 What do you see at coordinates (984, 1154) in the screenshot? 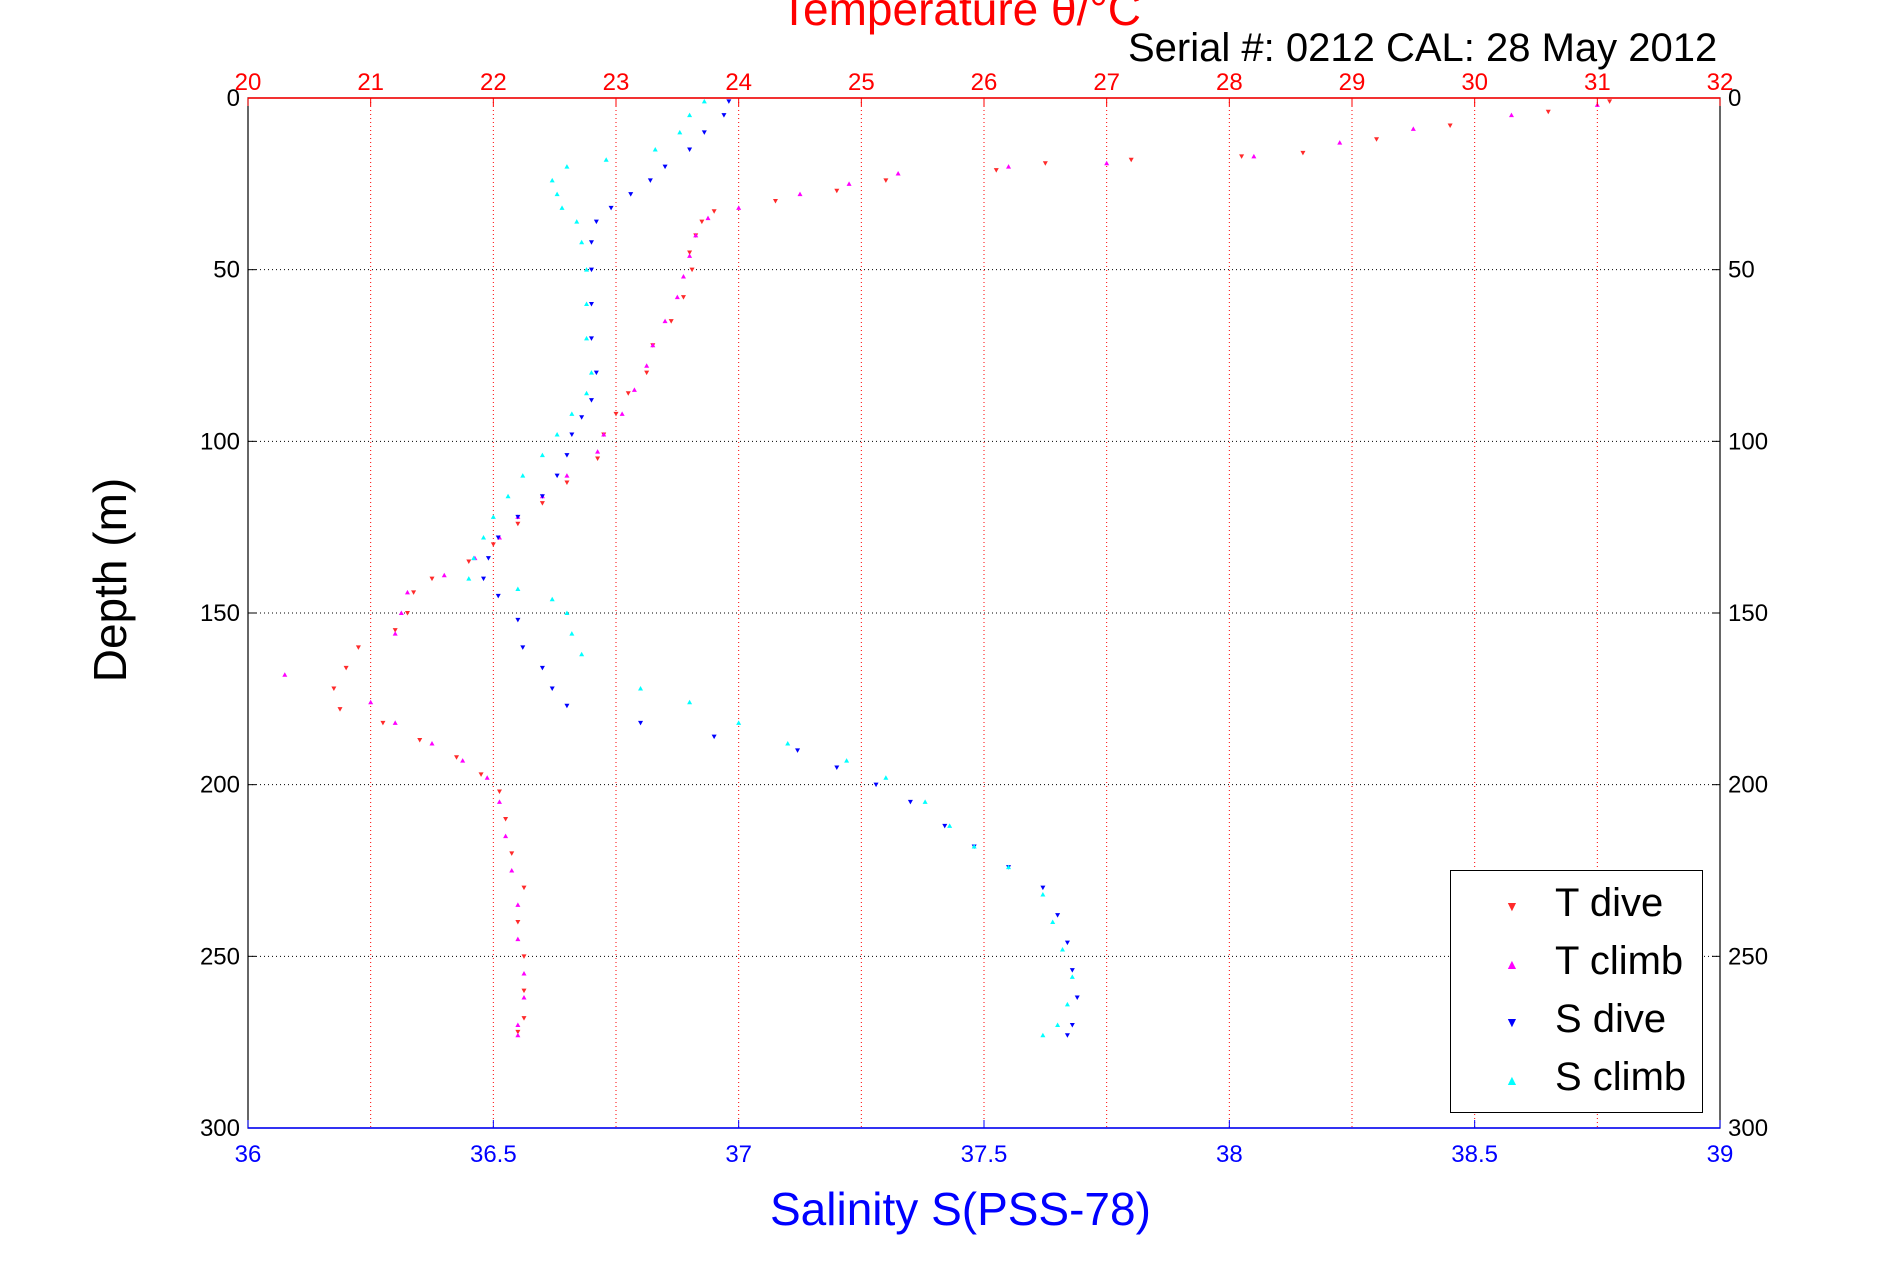
I see `s-tick-label: 37.5` at bounding box center [984, 1154].